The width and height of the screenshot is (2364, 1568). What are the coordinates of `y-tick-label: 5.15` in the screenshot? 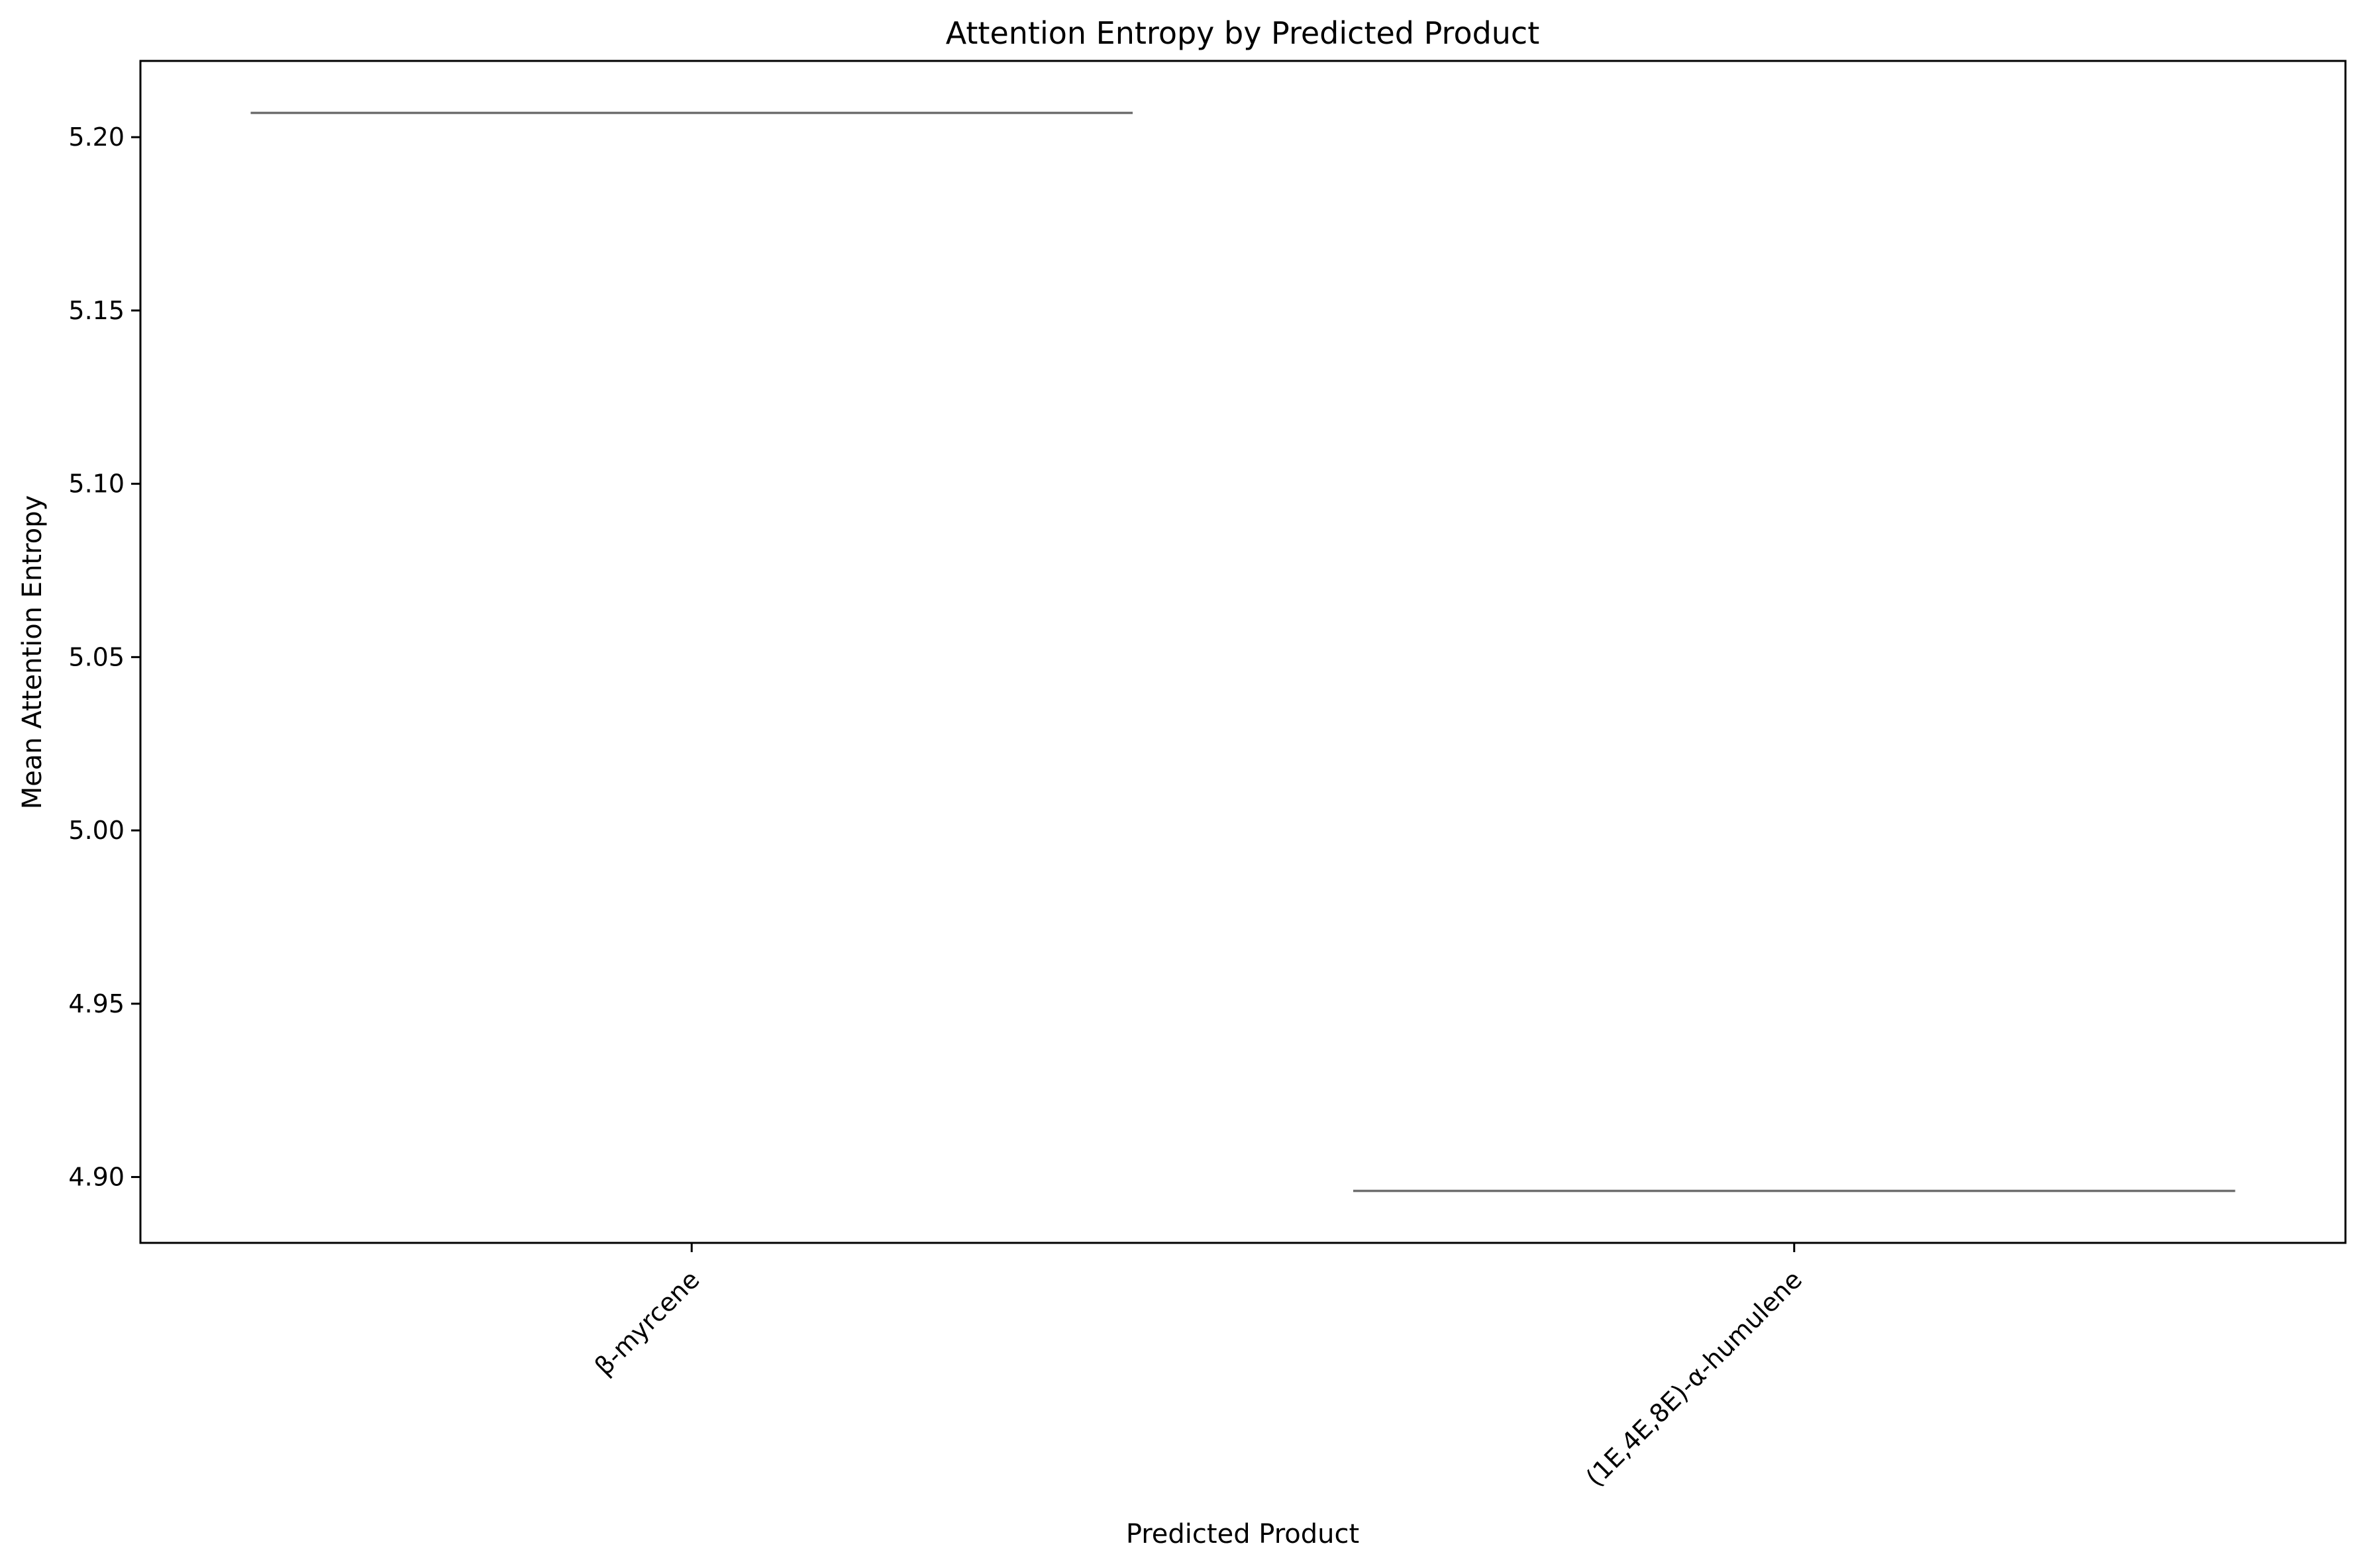 It's located at (96, 310).